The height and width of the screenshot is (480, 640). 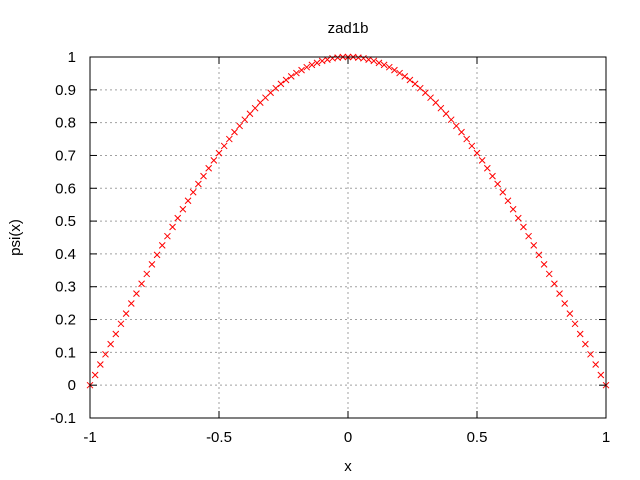 I want to click on y-tick-label: 0.2, so click(x=65, y=320).